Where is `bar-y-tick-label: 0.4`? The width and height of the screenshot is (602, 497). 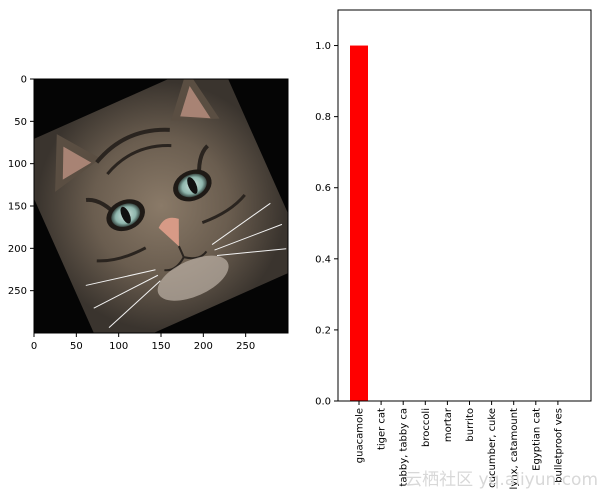 bar-y-tick-label: 0.4 is located at coordinates (323, 259).